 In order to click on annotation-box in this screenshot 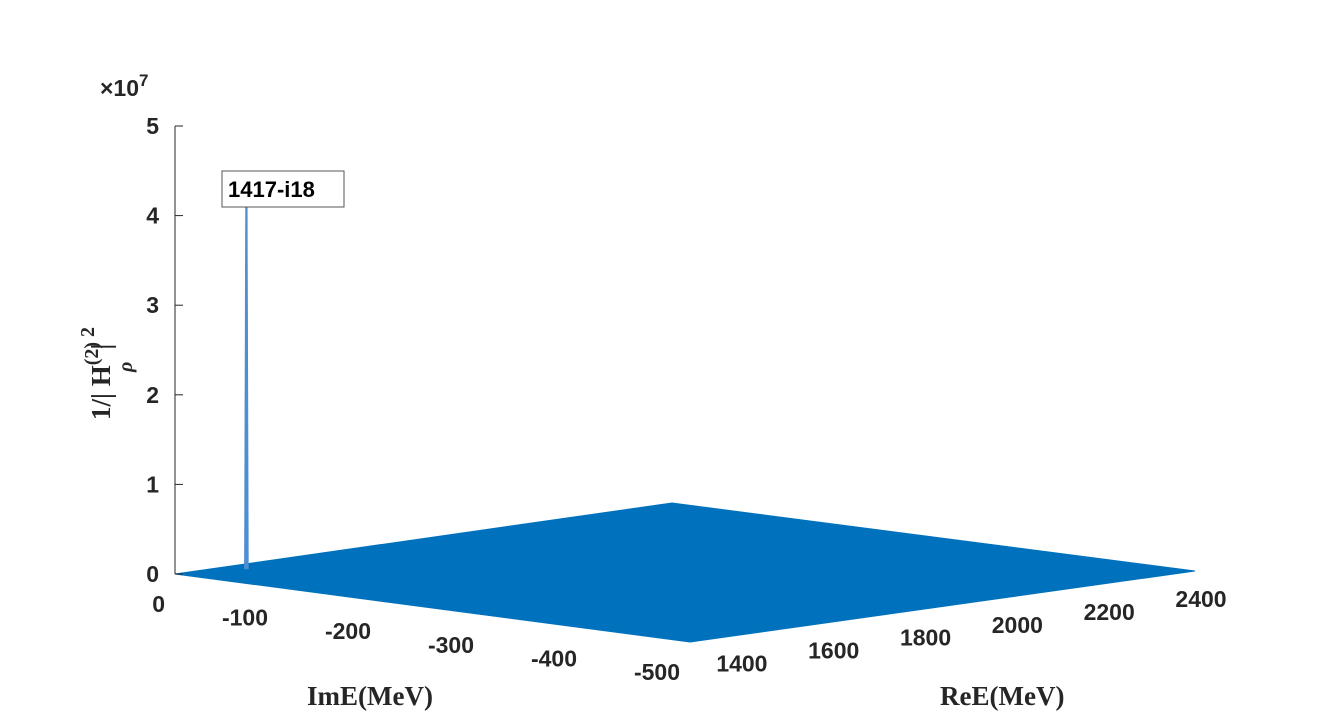, I will do `click(283, 189)`.